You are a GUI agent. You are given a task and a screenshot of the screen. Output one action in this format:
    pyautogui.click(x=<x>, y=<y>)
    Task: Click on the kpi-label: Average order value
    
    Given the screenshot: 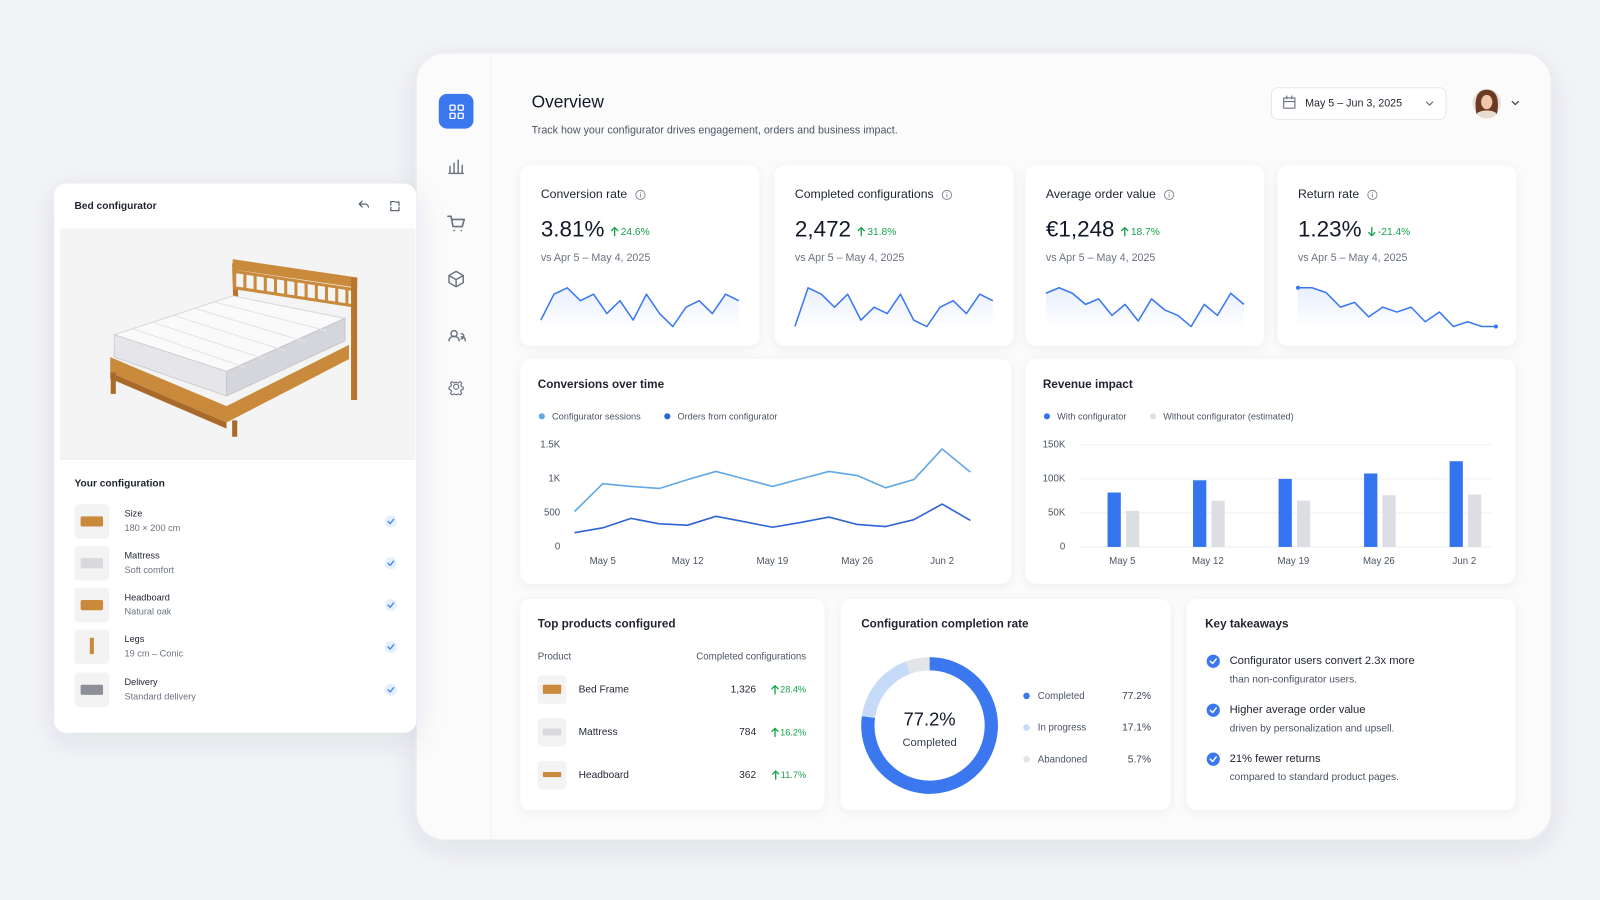 What is the action you would take?
    pyautogui.click(x=1101, y=194)
    